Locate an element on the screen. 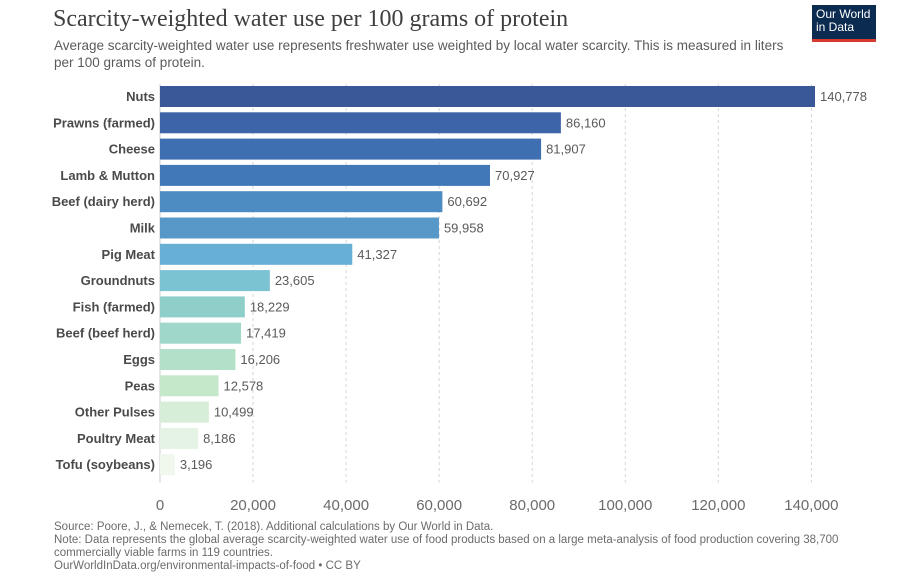  data-label: 18,229 is located at coordinates (270, 306).